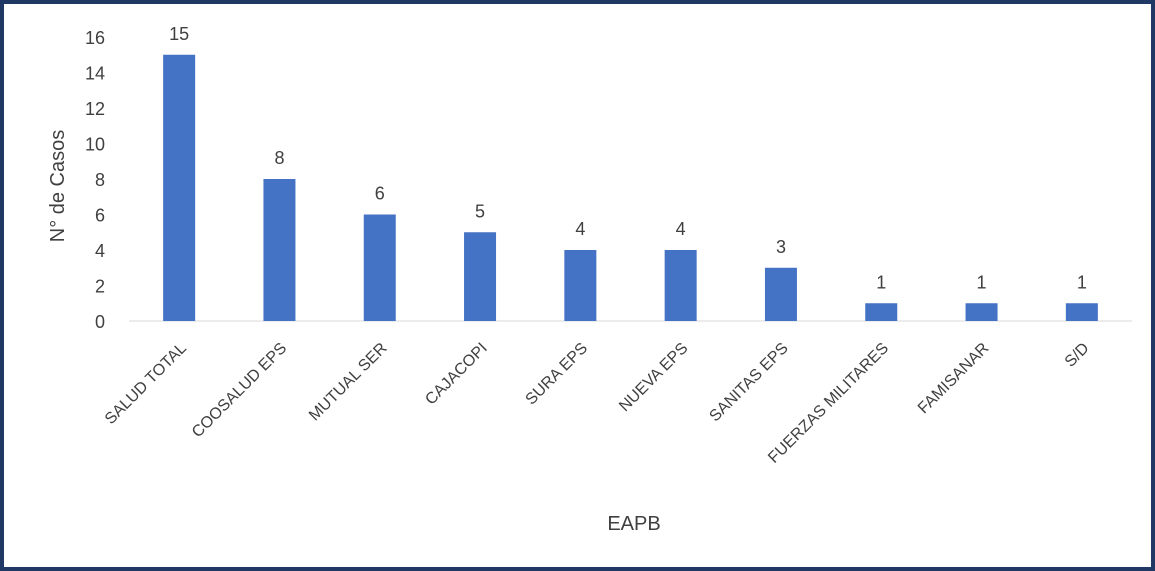  I want to click on data-label: 8, so click(279, 158).